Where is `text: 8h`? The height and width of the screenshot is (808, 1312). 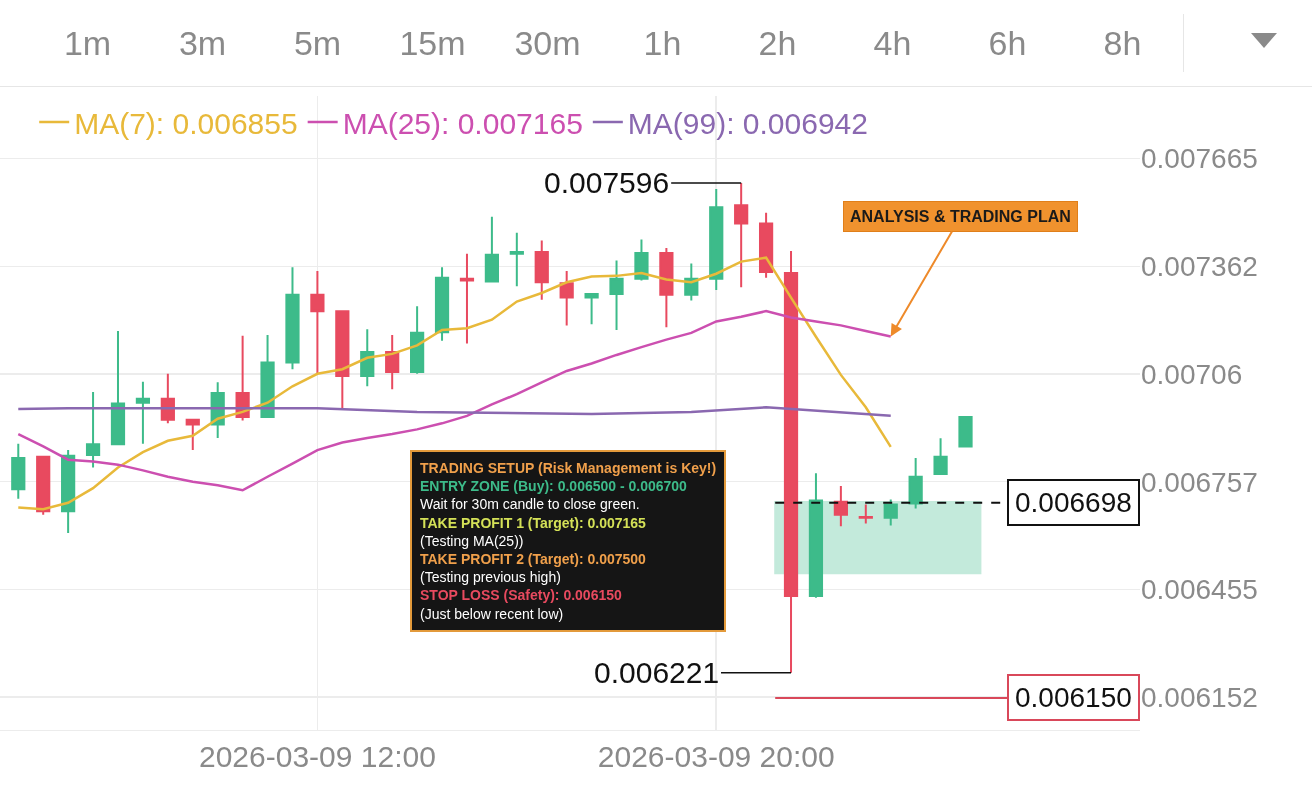 text: 8h is located at coordinates (1122, 43).